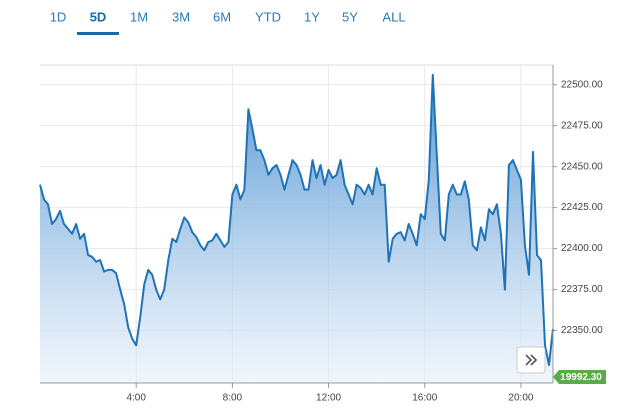  I want to click on y-tick-label: 22425.00, so click(582, 207).